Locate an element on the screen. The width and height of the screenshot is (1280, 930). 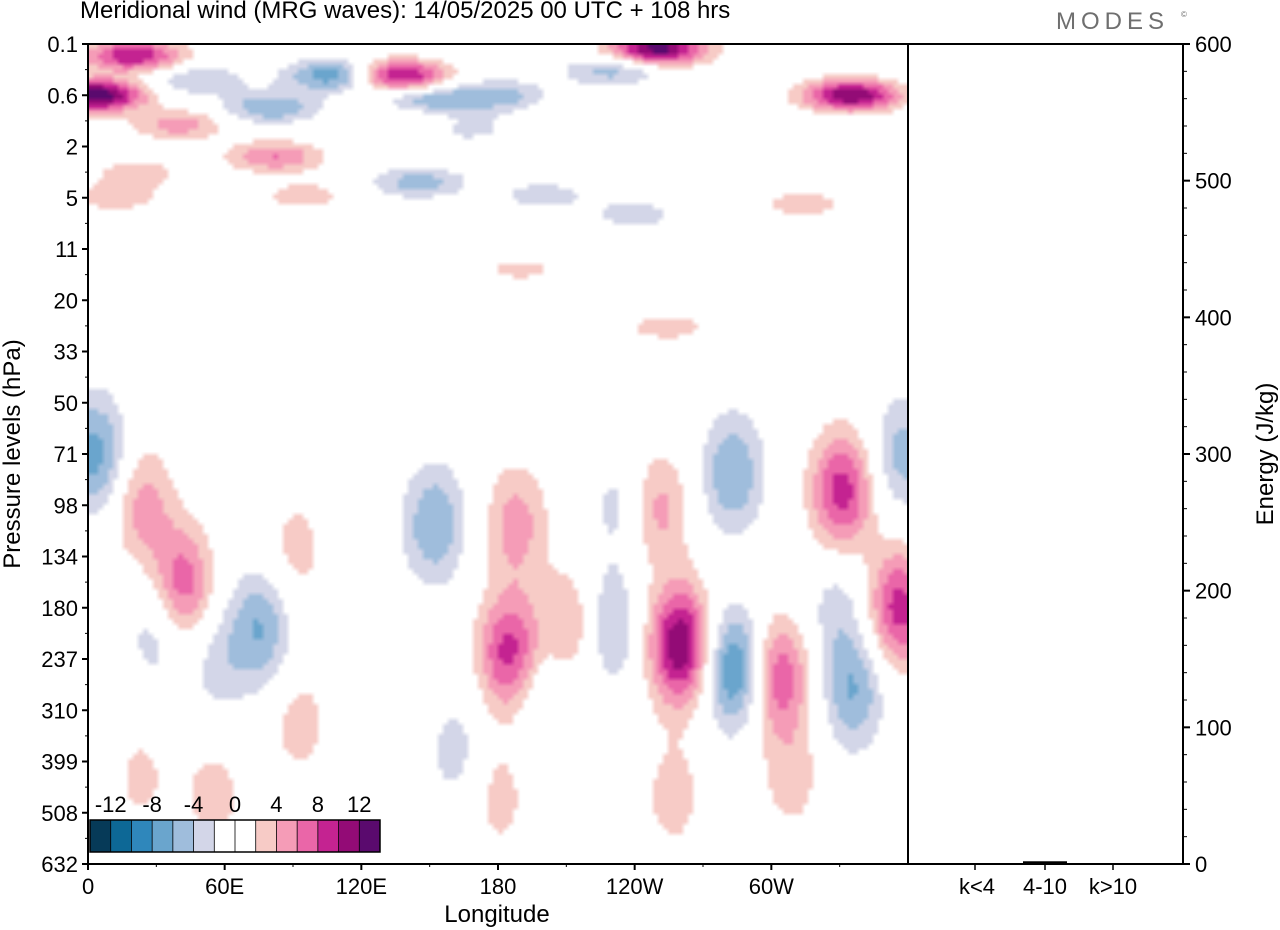
y-tick-label: 5 is located at coordinates (72, 198).